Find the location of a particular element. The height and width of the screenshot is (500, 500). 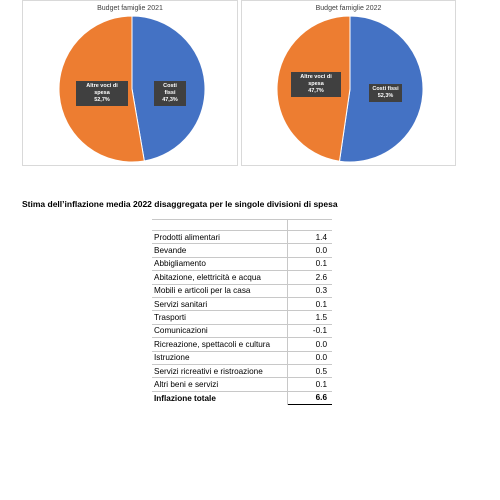

header-cell-value is located at coordinates (309, 225).